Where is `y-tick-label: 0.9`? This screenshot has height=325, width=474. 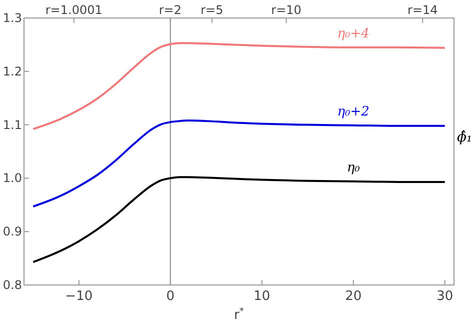
y-tick-label: 0.9 is located at coordinates (12, 231).